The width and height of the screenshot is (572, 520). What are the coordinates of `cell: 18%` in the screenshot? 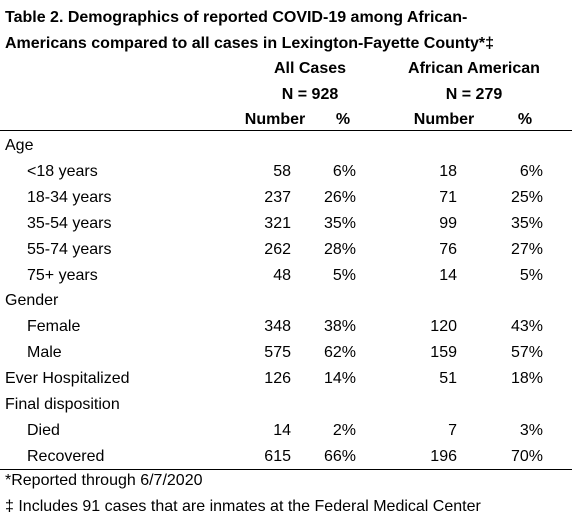 It's located at (526, 379).